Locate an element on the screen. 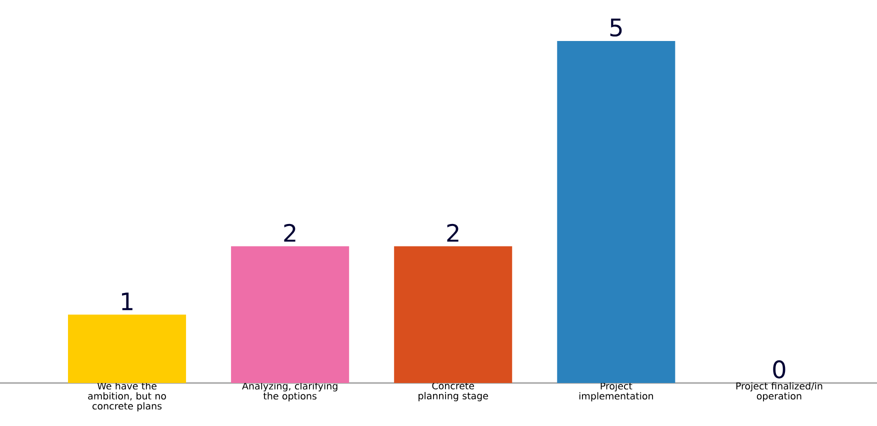 The height and width of the screenshot is (426, 877). x-tick-label: Analyzing, clarifying the options is located at coordinates (290, 392).